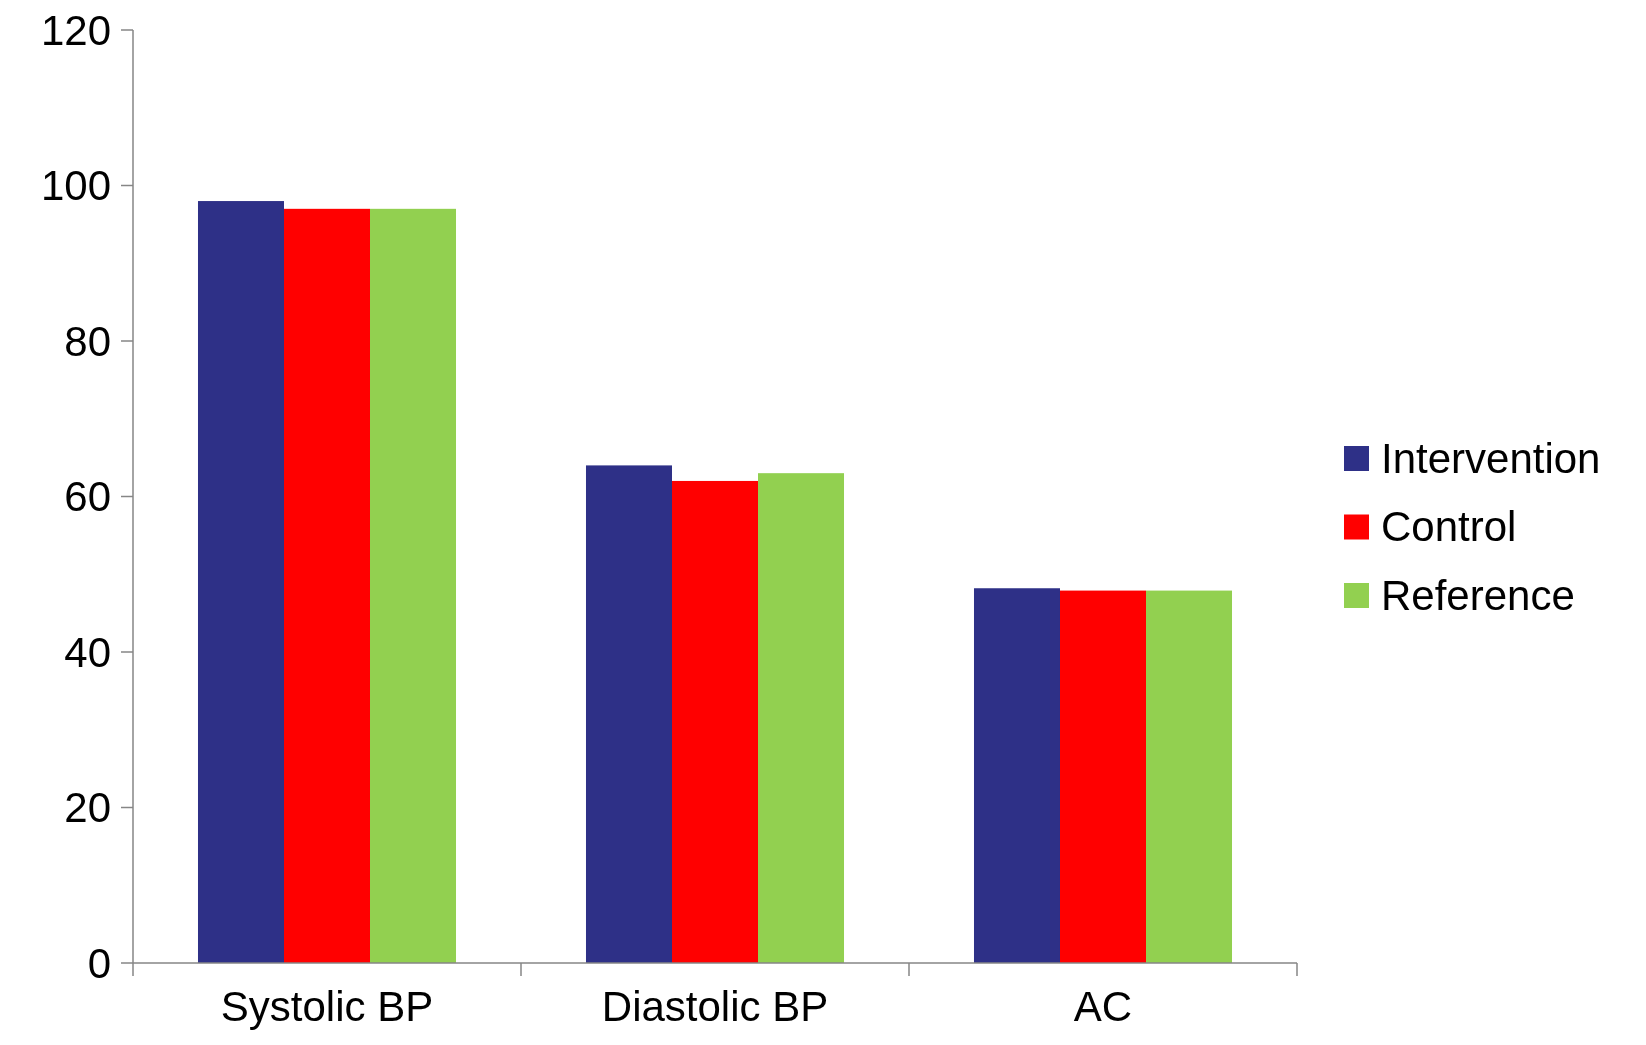 This screenshot has width=1646, height=1045. I want to click on x-tick-label: Diastolic BP, so click(715, 1006).